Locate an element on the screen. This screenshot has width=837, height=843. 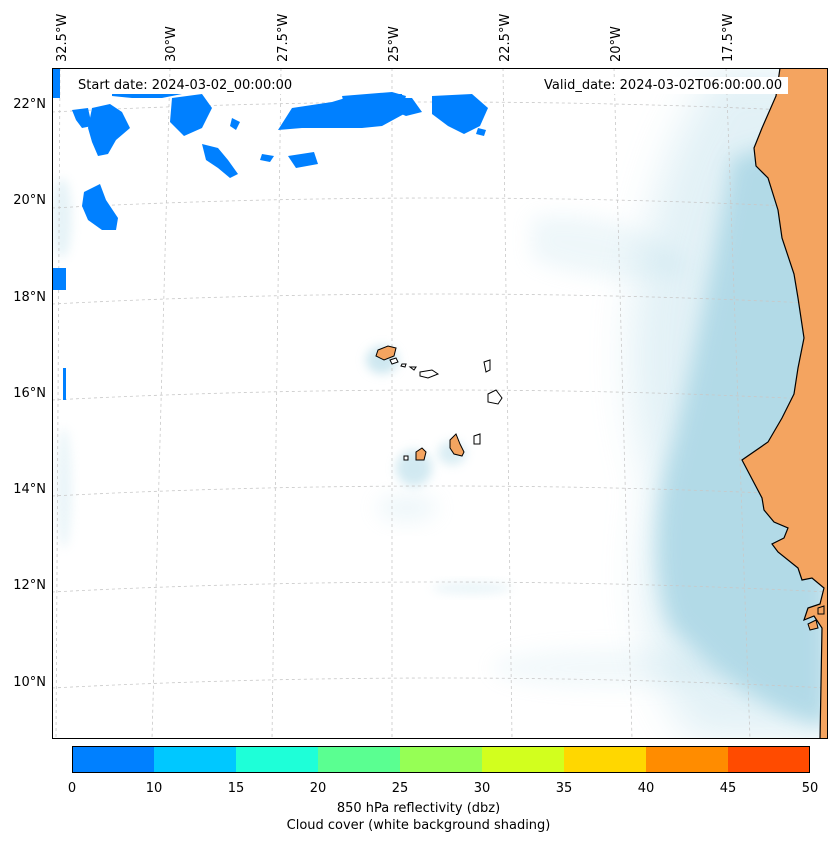
colorbar-tick-15: 15 is located at coordinates (236, 788).